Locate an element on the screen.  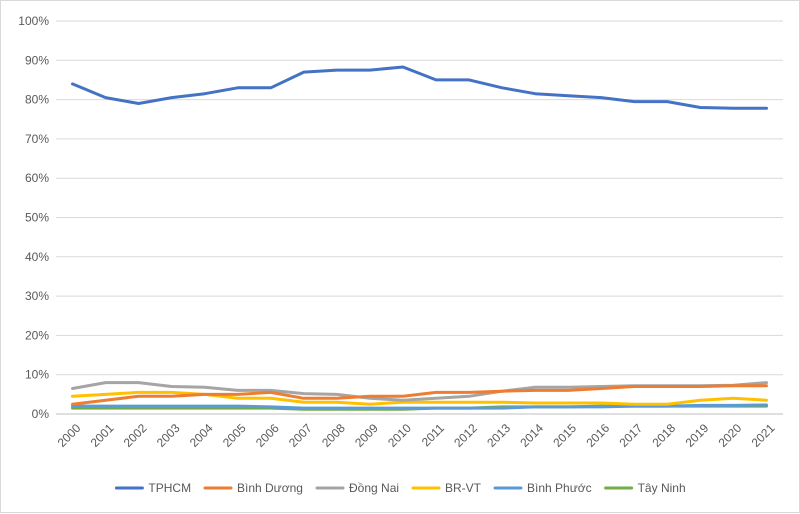
x-tick-label: 2021 is located at coordinates (763, 435).